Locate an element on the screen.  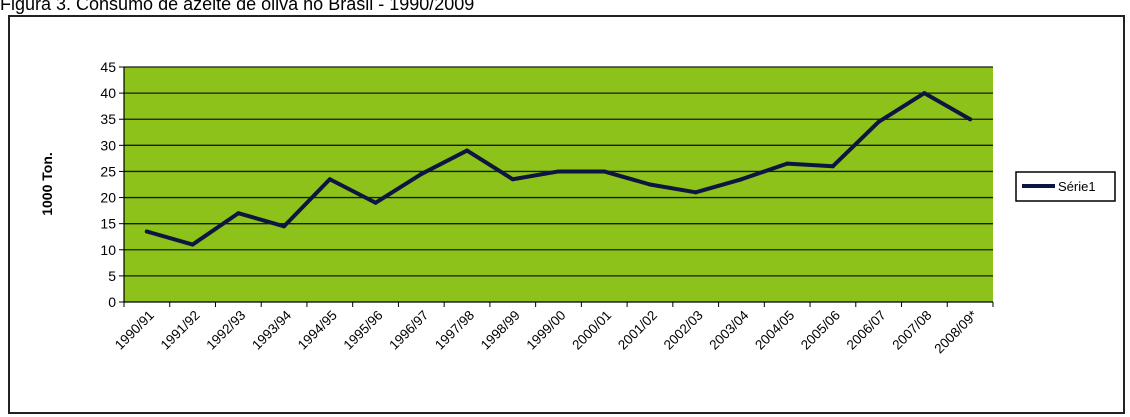
x-tick-label: 1999/00 is located at coordinates (545, 330).